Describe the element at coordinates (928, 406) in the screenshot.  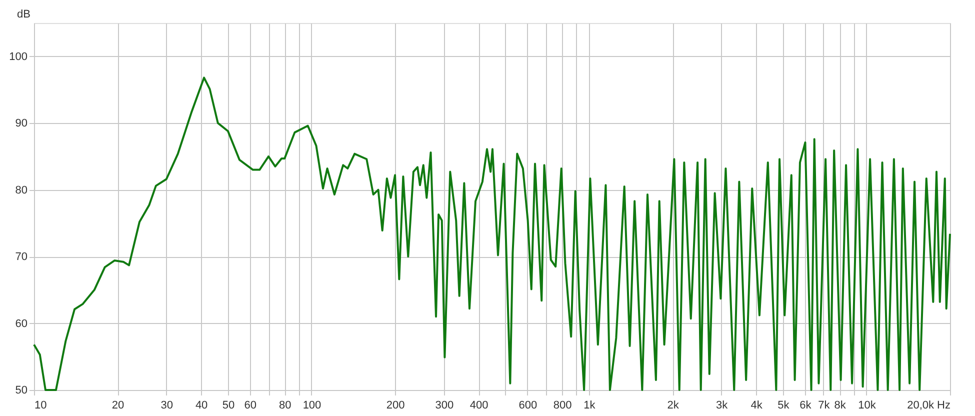
I see `x-tick-label: 20,0k Hz` at that location.